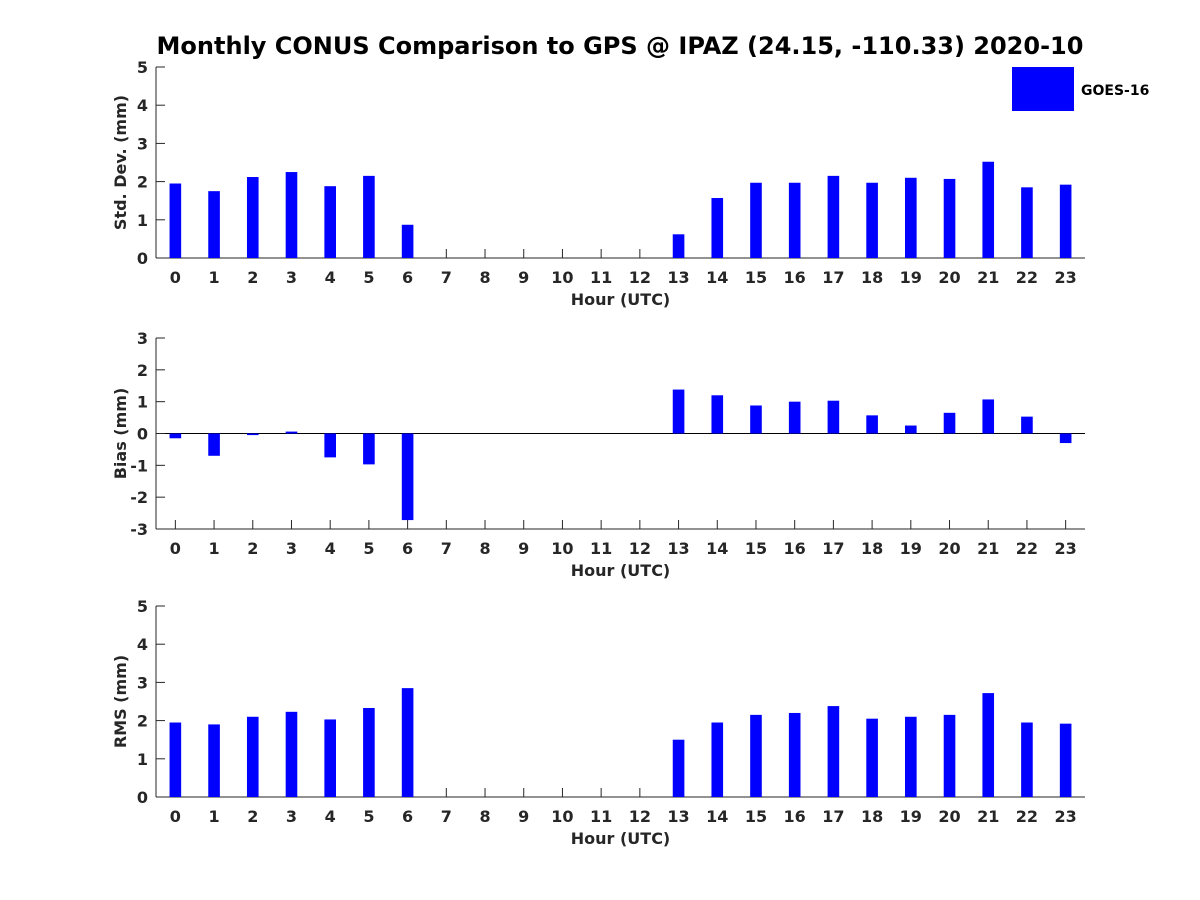 This screenshot has width=1200, height=900. Describe the element at coordinates (407, 816) in the screenshot. I see `x-tick-label: 6` at that location.